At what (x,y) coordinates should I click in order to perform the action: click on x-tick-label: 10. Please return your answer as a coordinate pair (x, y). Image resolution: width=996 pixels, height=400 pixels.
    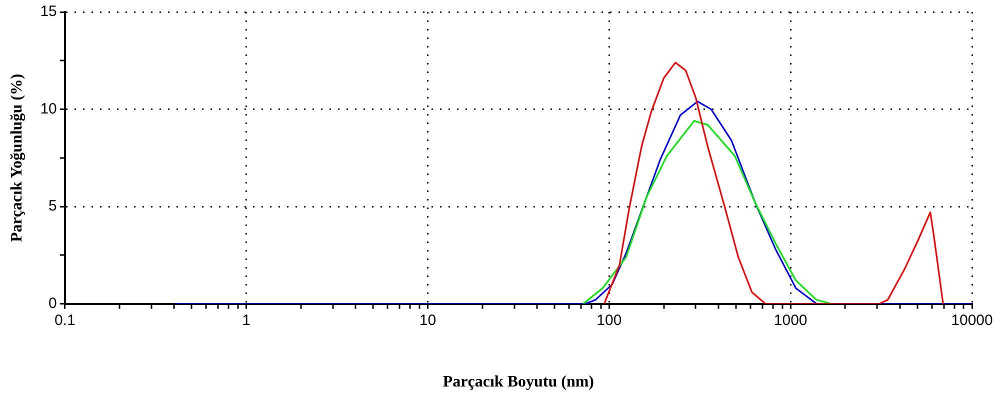
    Looking at the image, I should click on (427, 320).